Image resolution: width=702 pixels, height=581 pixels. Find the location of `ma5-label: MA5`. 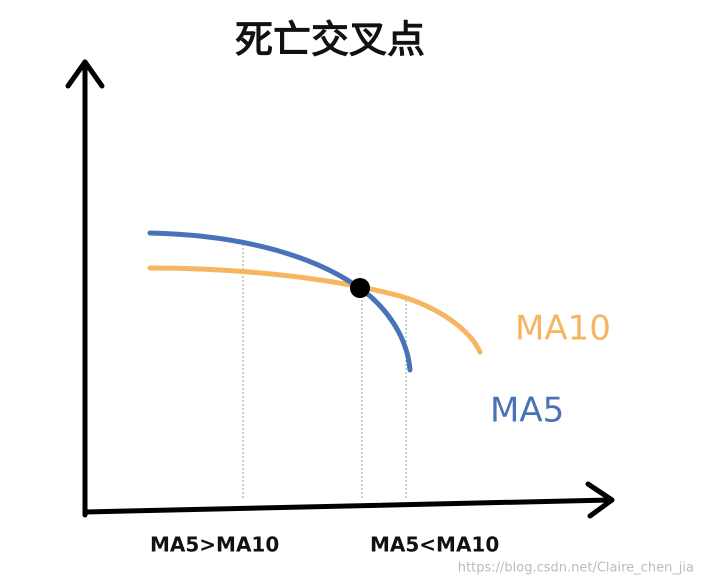

ma5-label: MA5 is located at coordinates (527, 411).